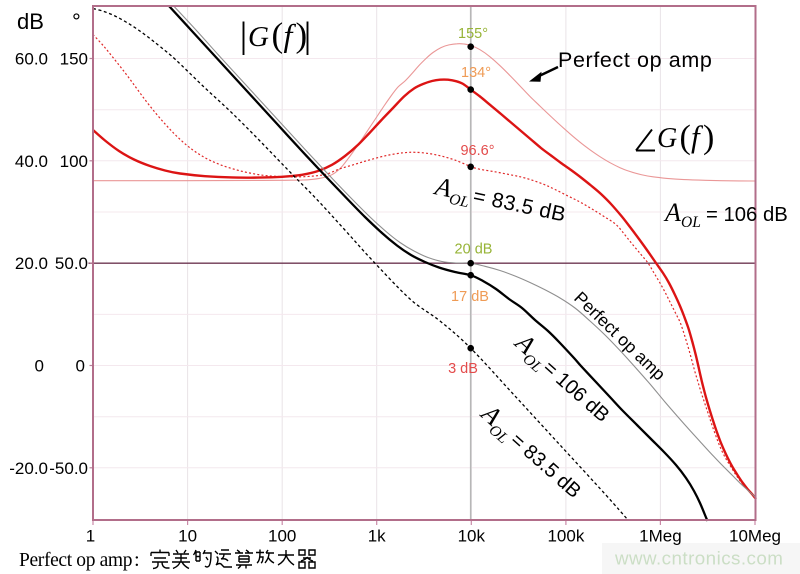 Image resolution: width=800 pixels, height=574 pixels. I want to click on svg-text: 1Meg, so click(660, 536).